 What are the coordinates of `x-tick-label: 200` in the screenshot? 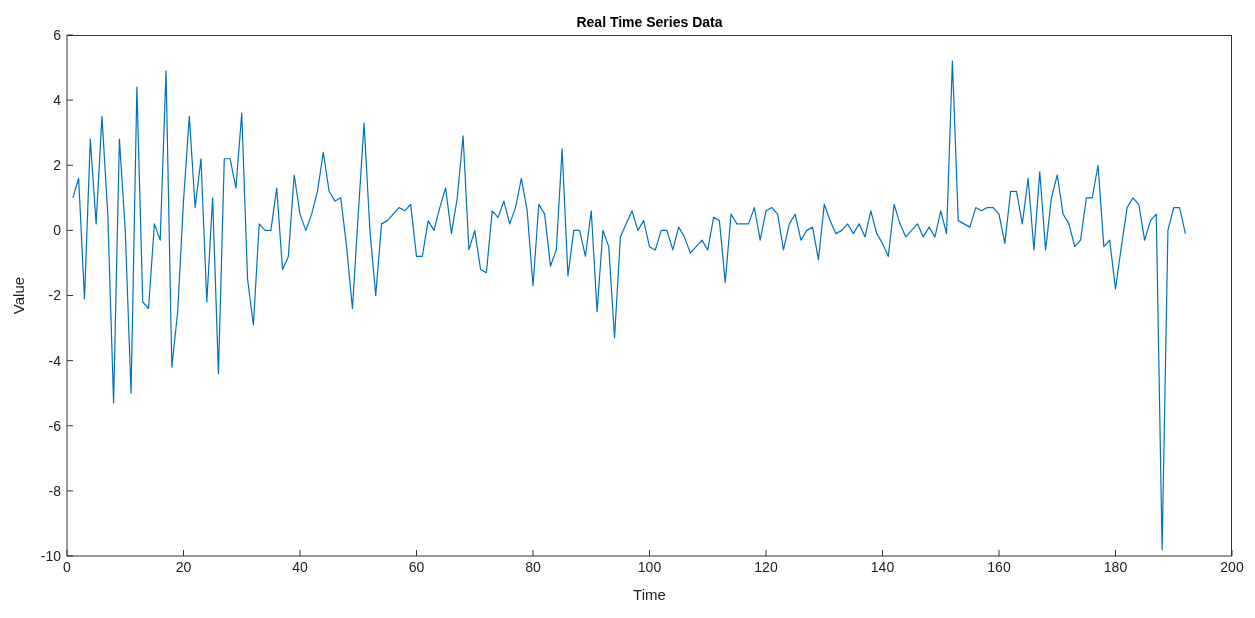 It's located at (1232, 566).